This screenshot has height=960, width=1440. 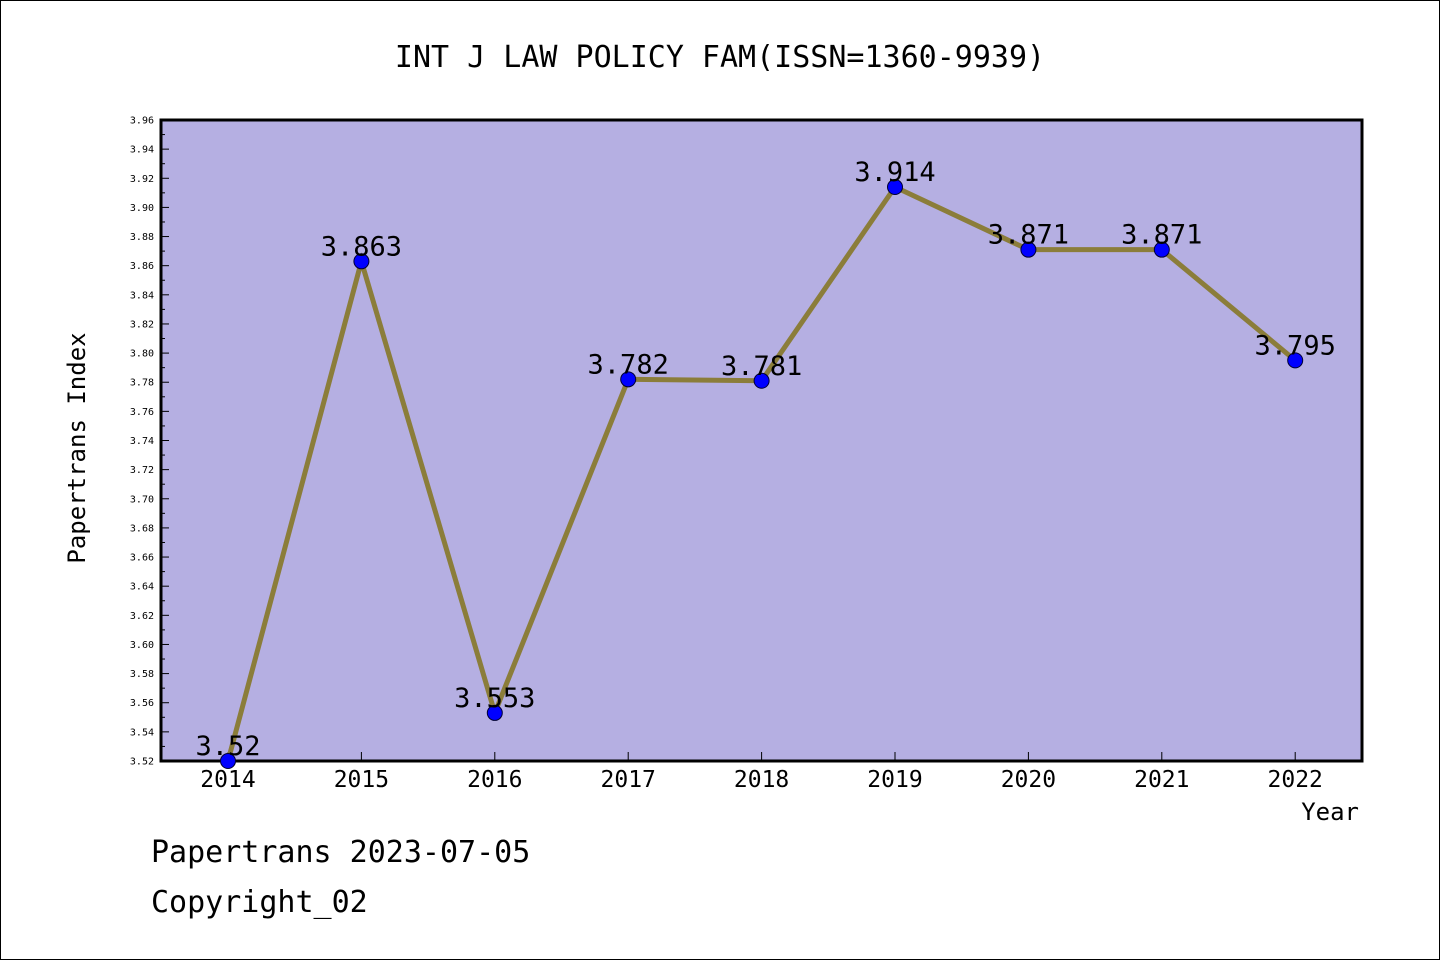 What do you see at coordinates (142, 732) in the screenshot?
I see `y-tick-label: 3.54` at bounding box center [142, 732].